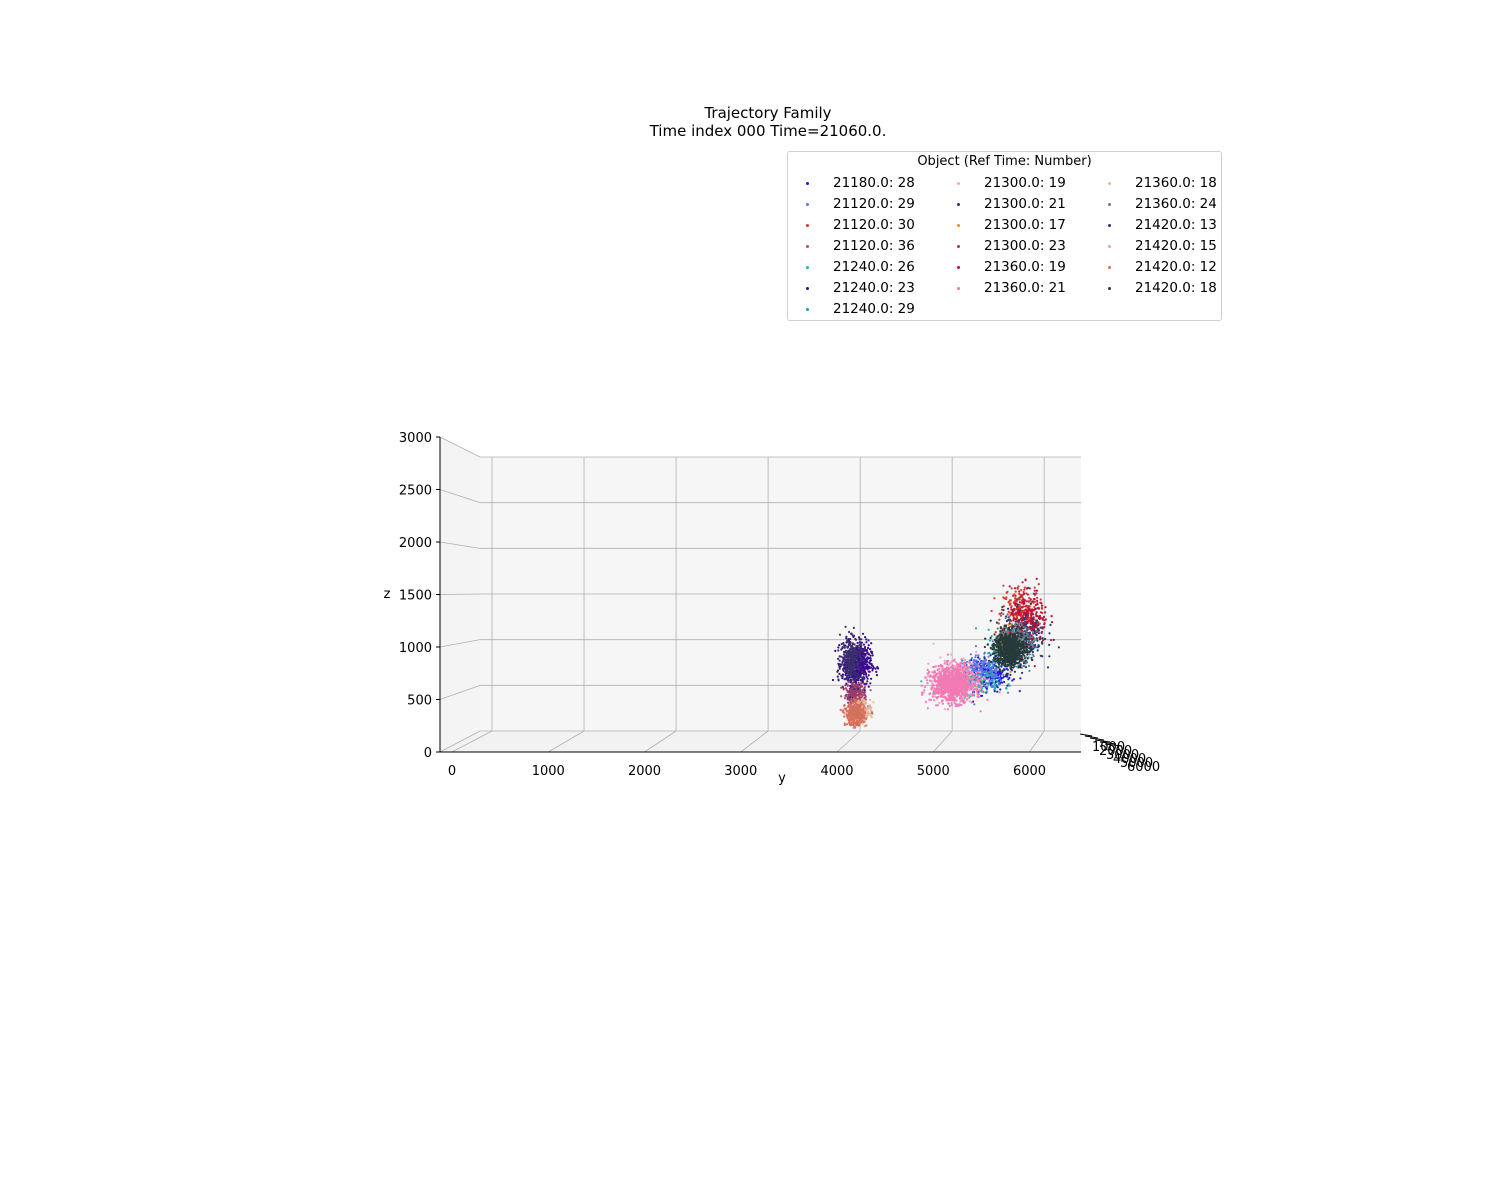 Image resolution: width=1500 pixels, height=1200 pixels. What do you see at coordinates (767, 113) in the screenshot?
I see `chart-title: Trajectory Family` at bounding box center [767, 113].